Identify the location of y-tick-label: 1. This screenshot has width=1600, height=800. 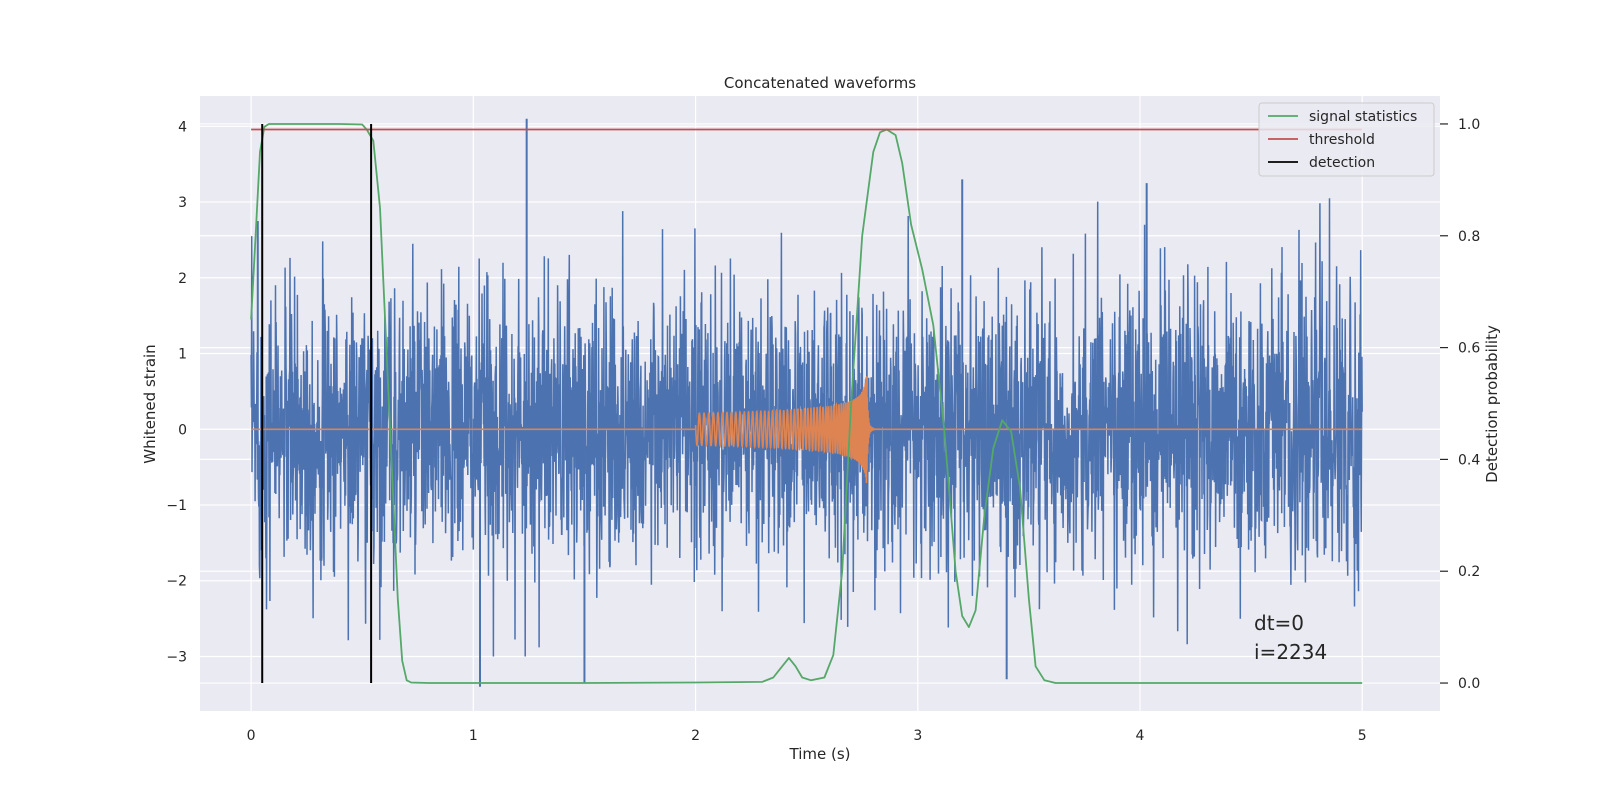
(182, 355).